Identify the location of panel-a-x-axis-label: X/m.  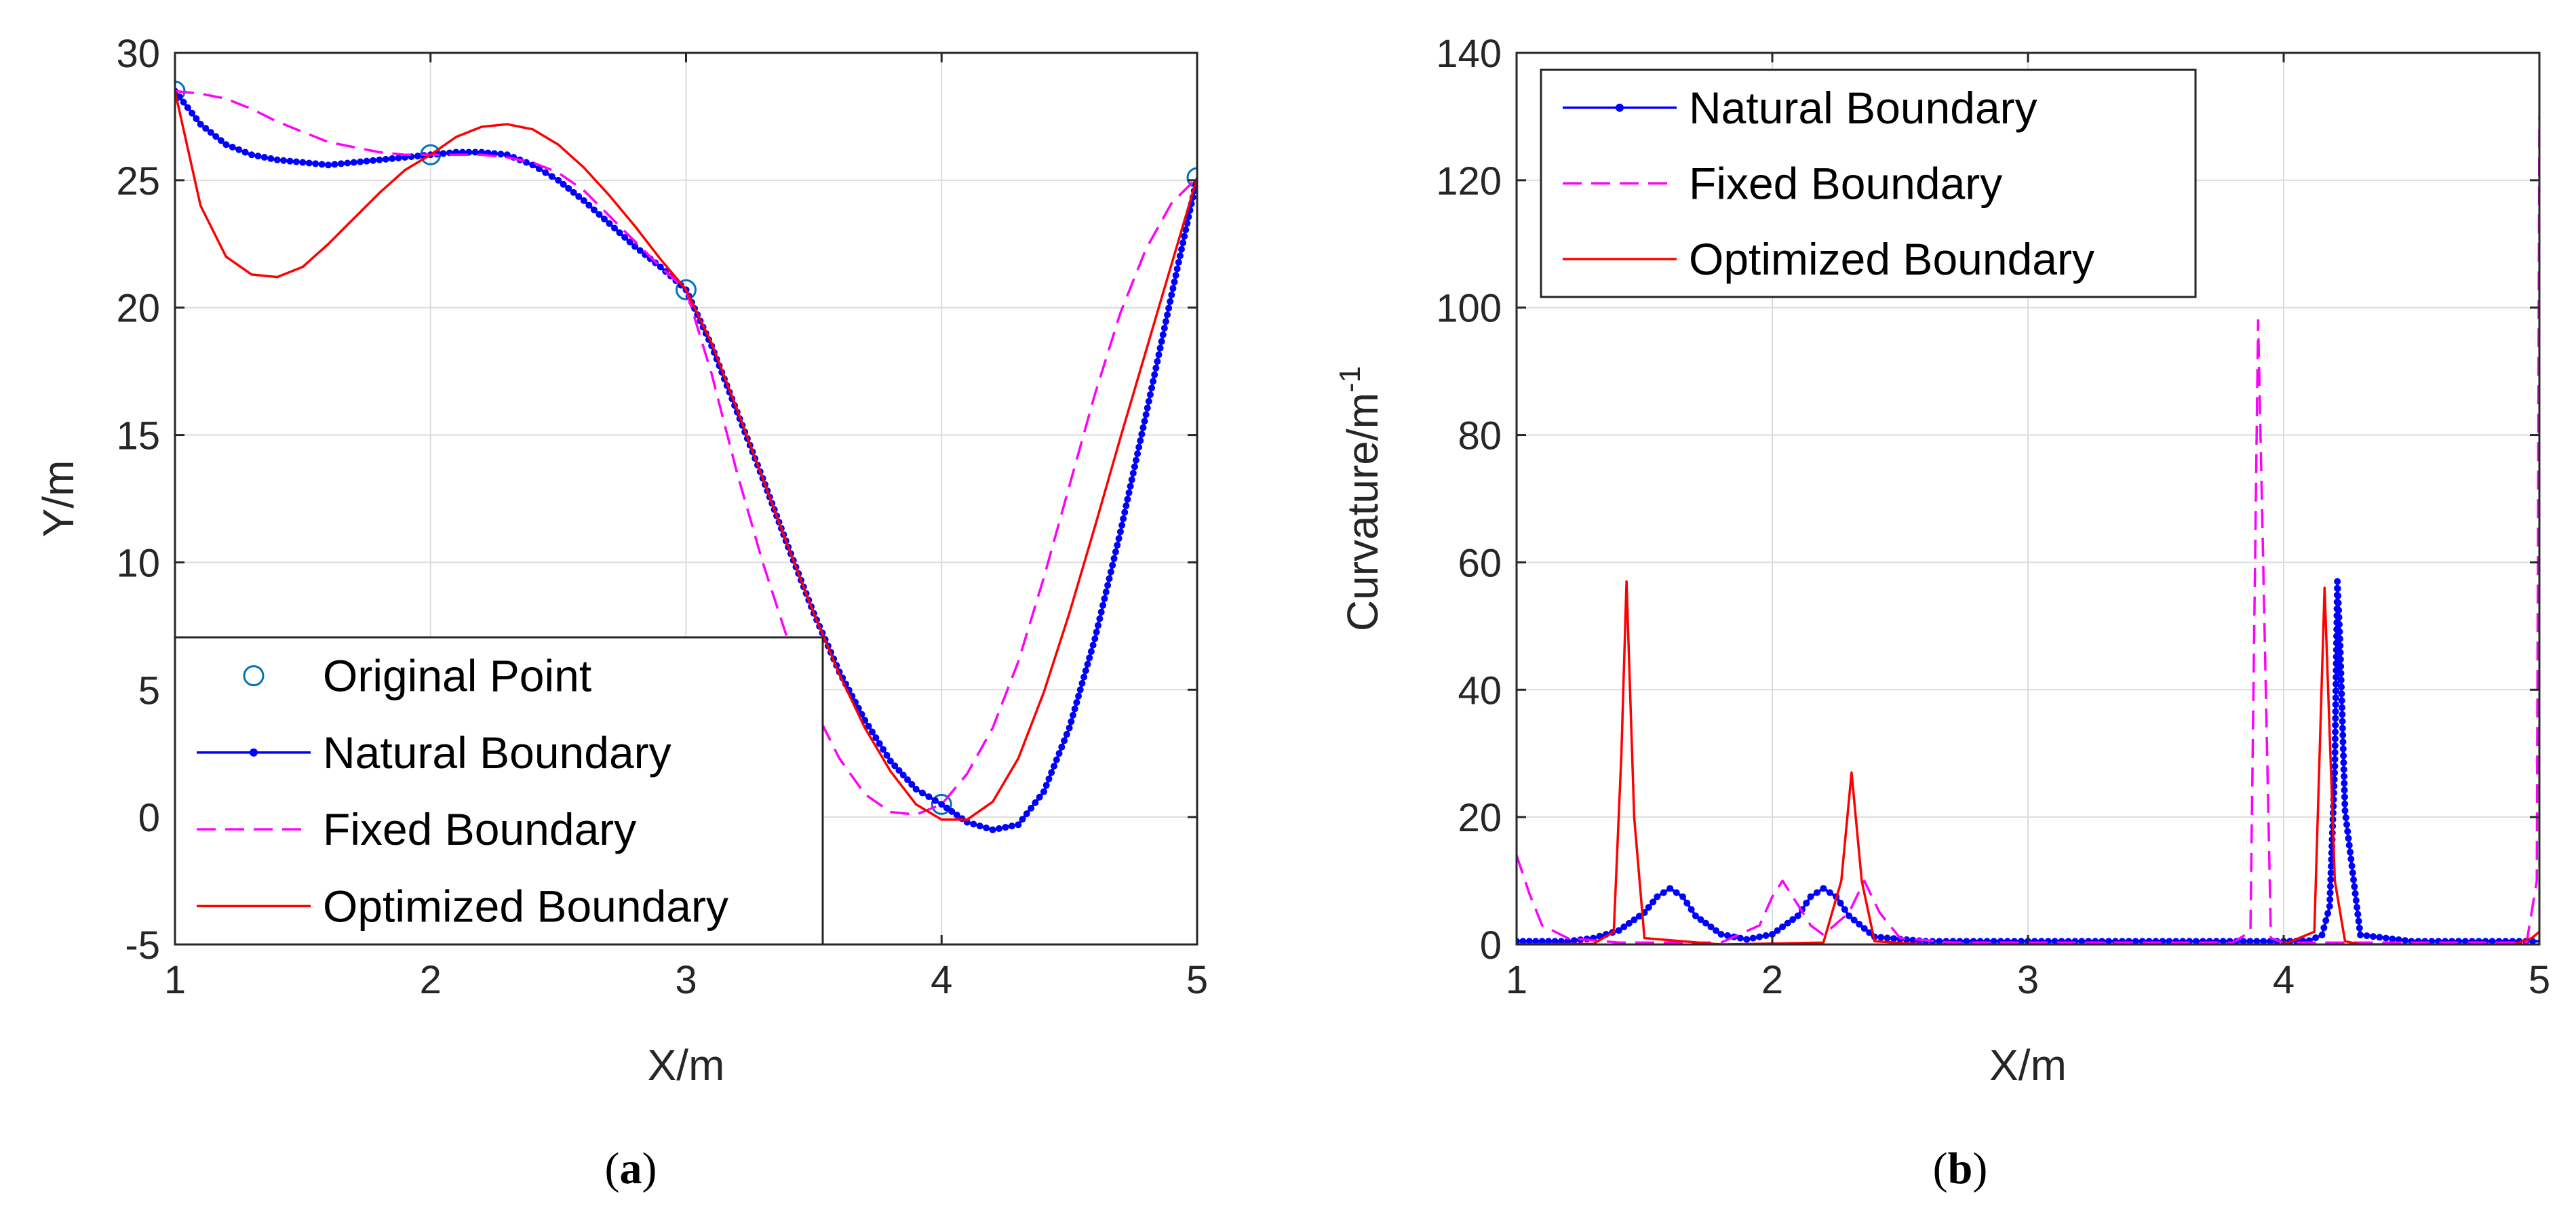
(686, 1065).